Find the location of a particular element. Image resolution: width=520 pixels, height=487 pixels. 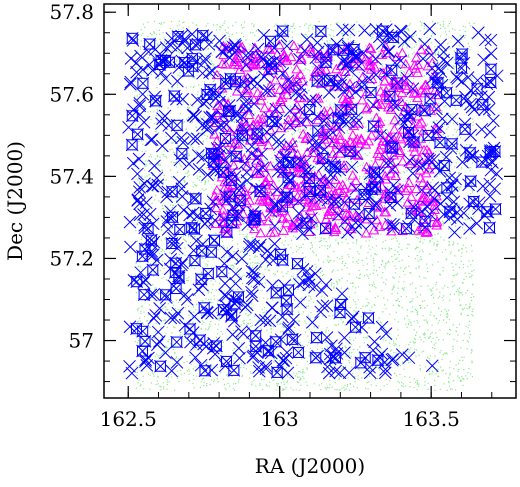

y-axis-label: Dec (J2000) is located at coordinates (15, 201).